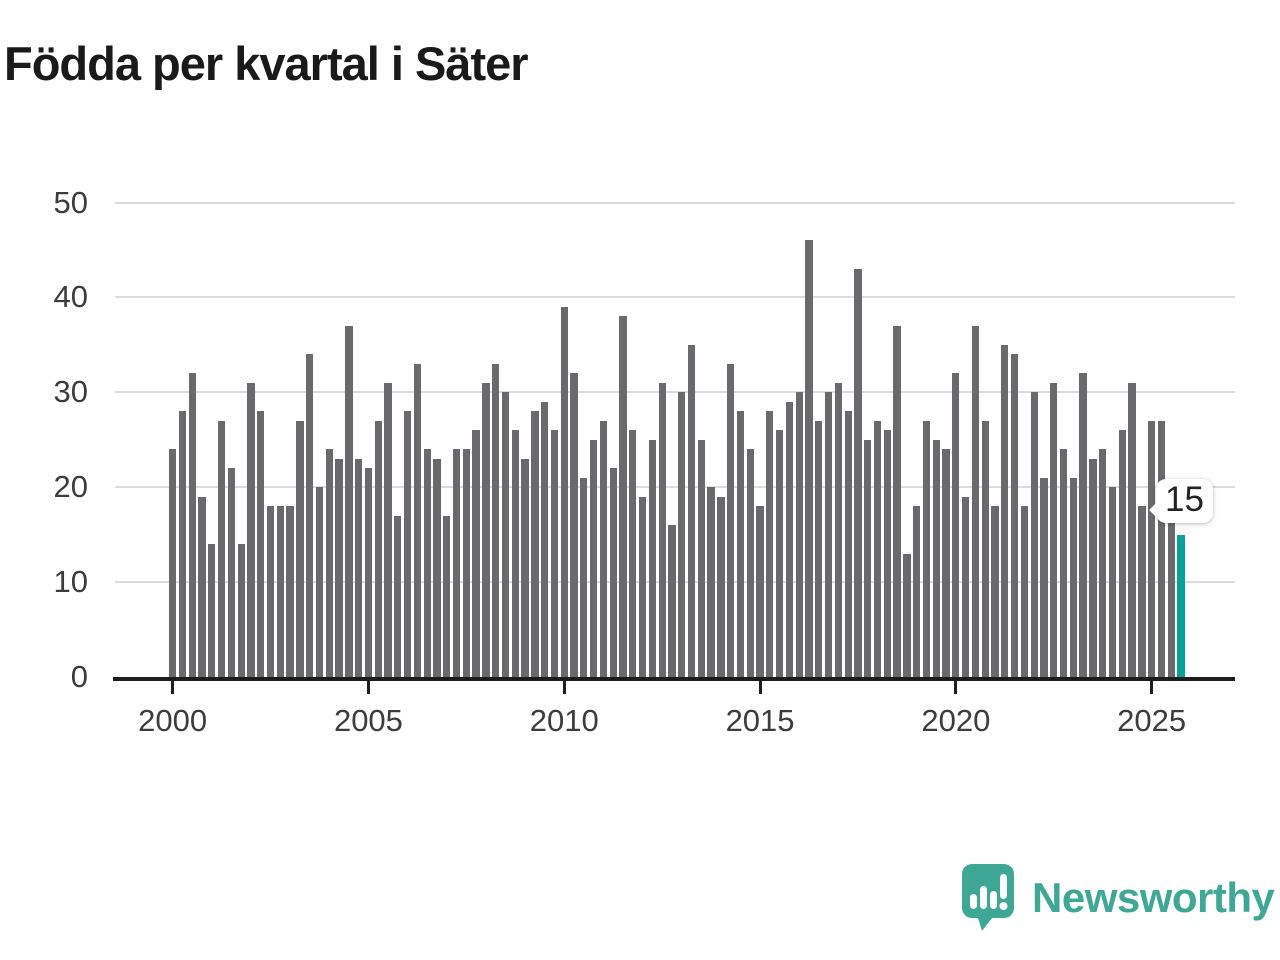 This screenshot has height=960, width=1280. Describe the element at coordinates (70, 487) in the screenshot. I see `y-tick-label: 20` at that location.